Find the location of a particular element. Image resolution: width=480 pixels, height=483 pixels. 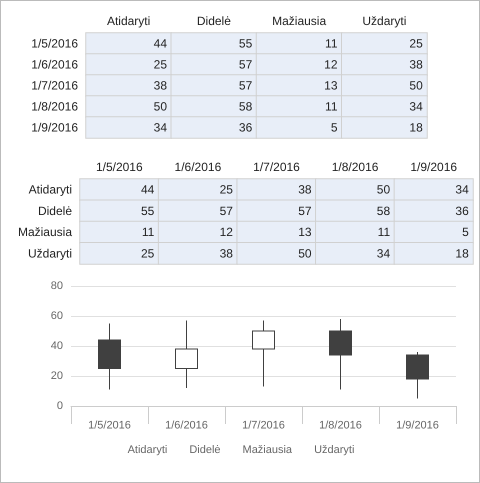

y-tick-label: 1/8/2016 is located at coordinates (54, 107).